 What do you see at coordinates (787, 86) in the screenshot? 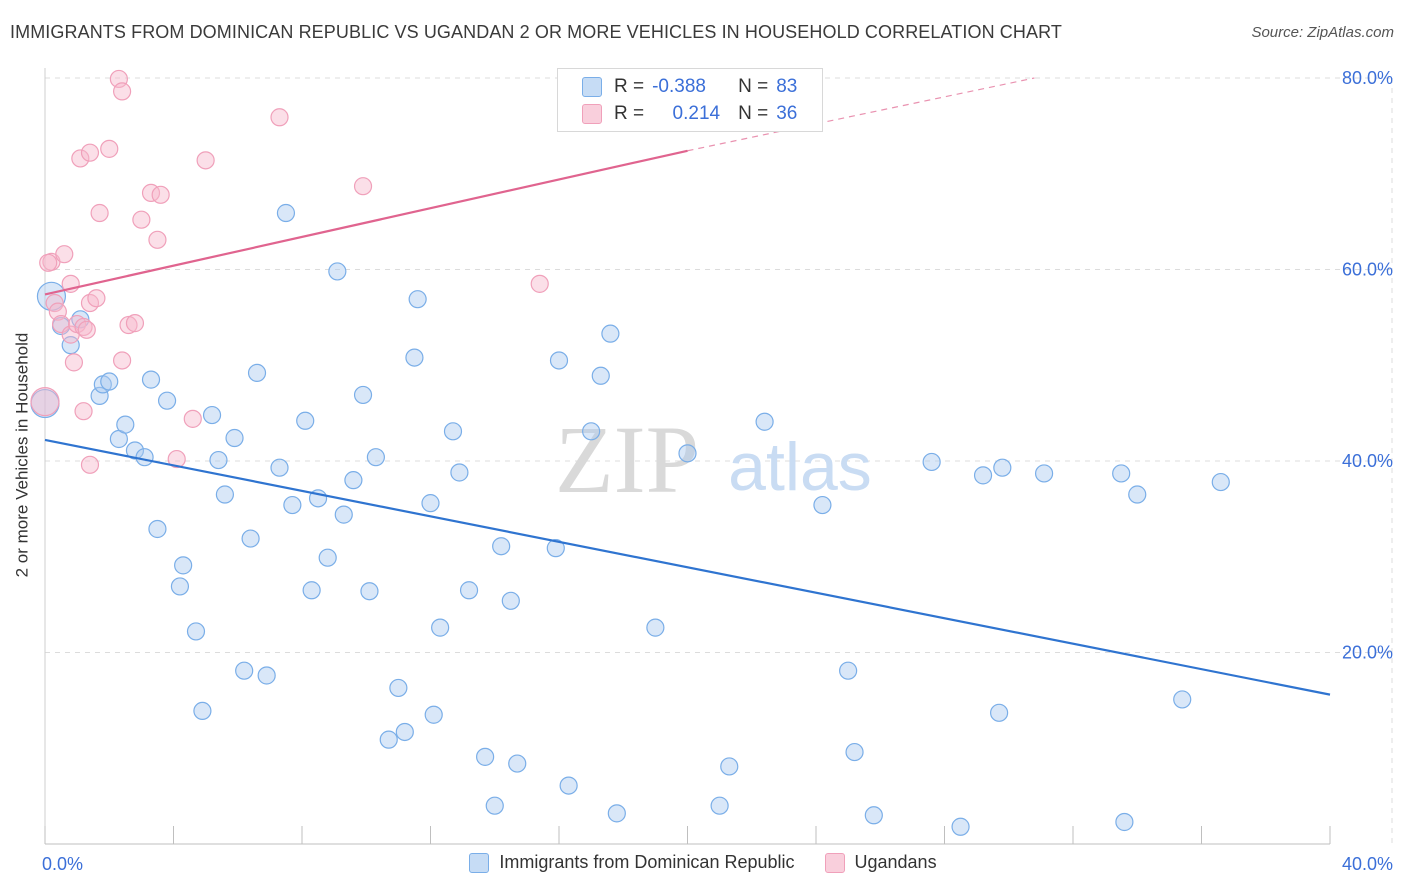
I see `stats-n-value: 83` at bounding box center [787, 86].